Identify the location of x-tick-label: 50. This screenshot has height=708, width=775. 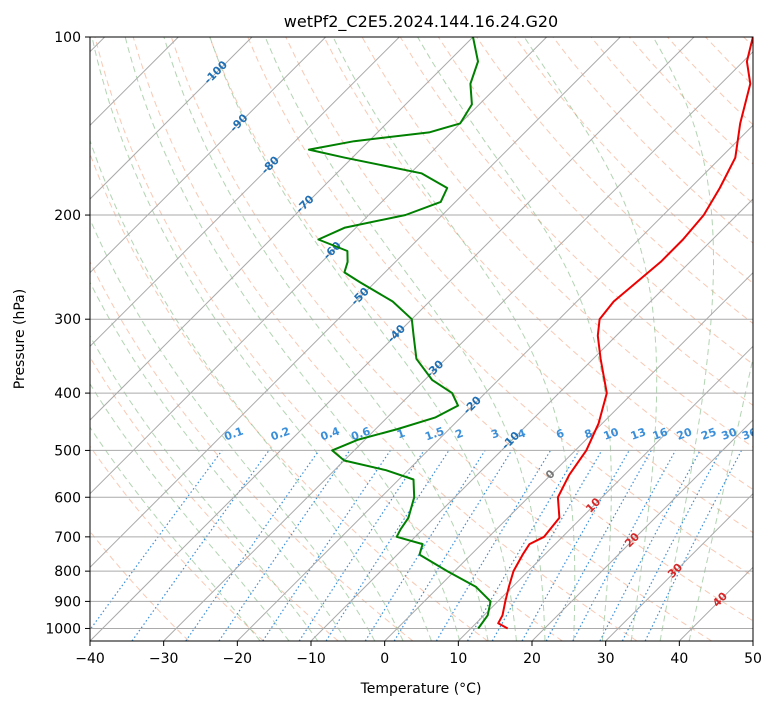
(753, 659).